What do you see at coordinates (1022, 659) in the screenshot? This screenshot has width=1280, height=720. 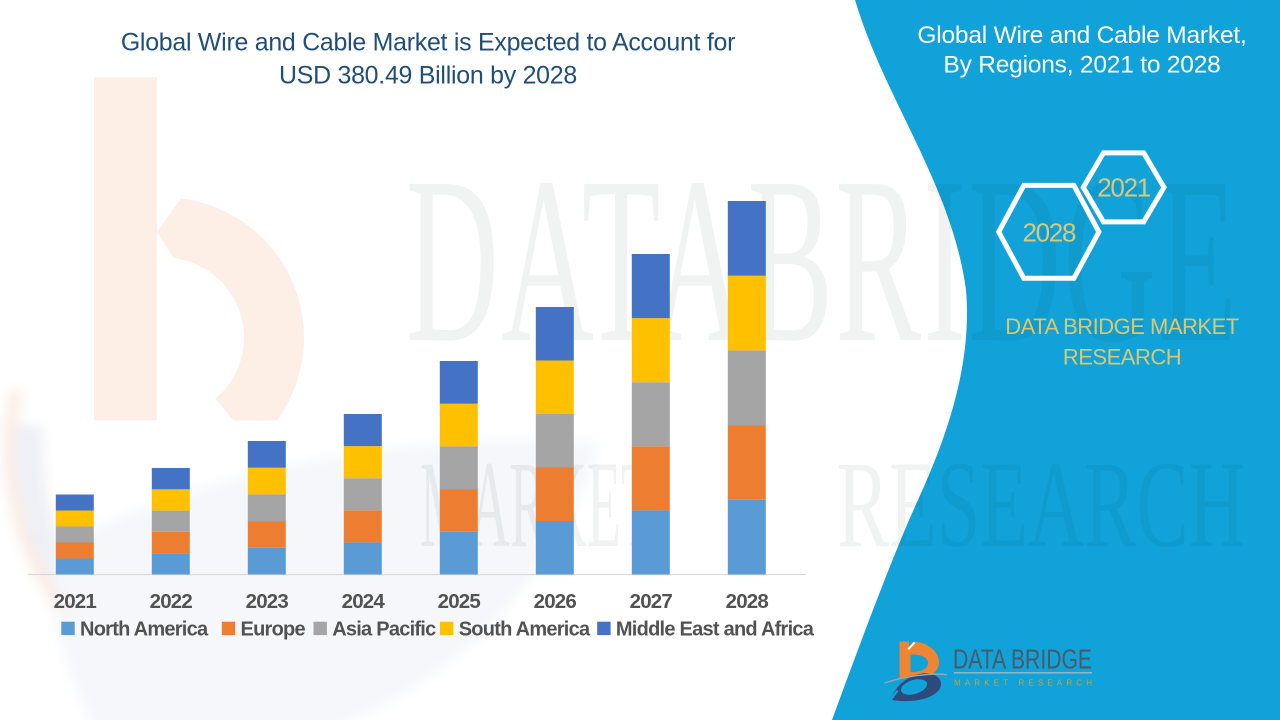 I see `svg-text: DATA BRIDGE` at bounding box center [1022, 659].